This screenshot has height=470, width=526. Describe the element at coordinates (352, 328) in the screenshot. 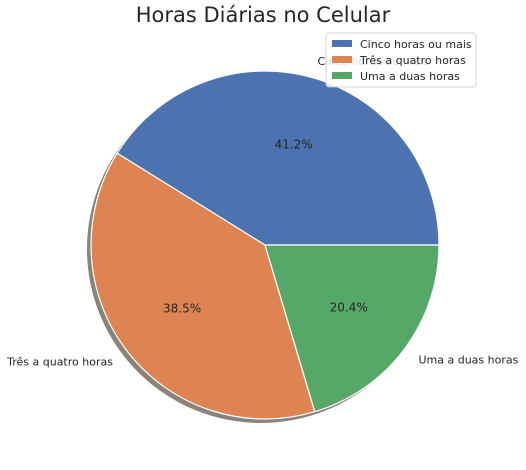

I see `pie-slice-uma-a-duas-horas` at that location.